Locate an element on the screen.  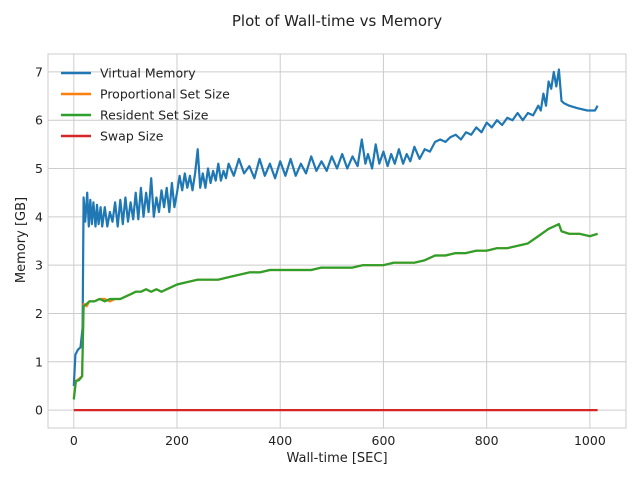
x-tick-label: 1000 is located at coordinates (590, 440).